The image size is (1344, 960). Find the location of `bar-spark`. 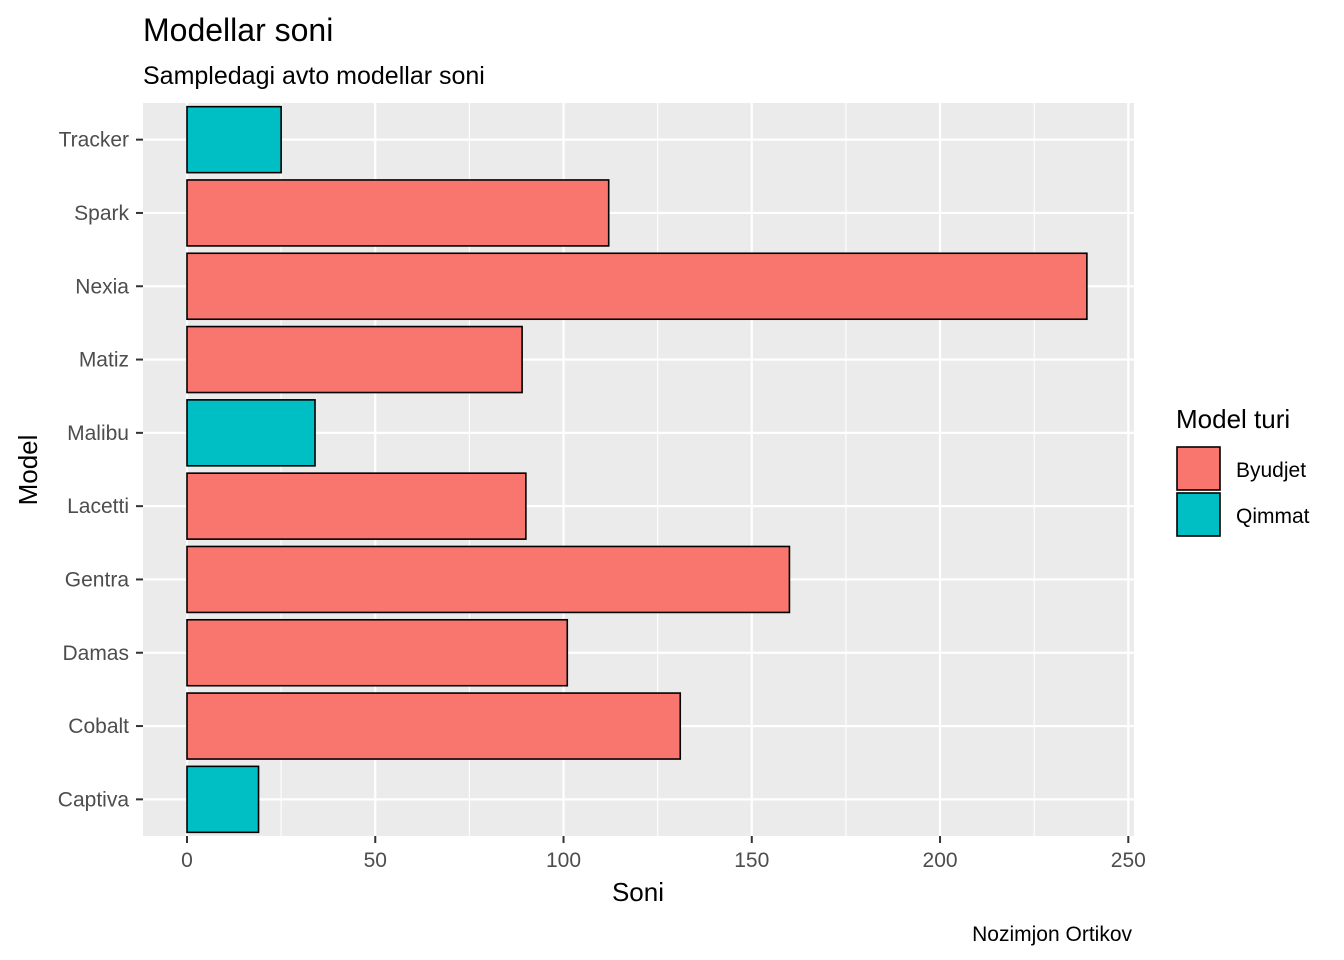

bar-spark is located at coordinates (398, 213).